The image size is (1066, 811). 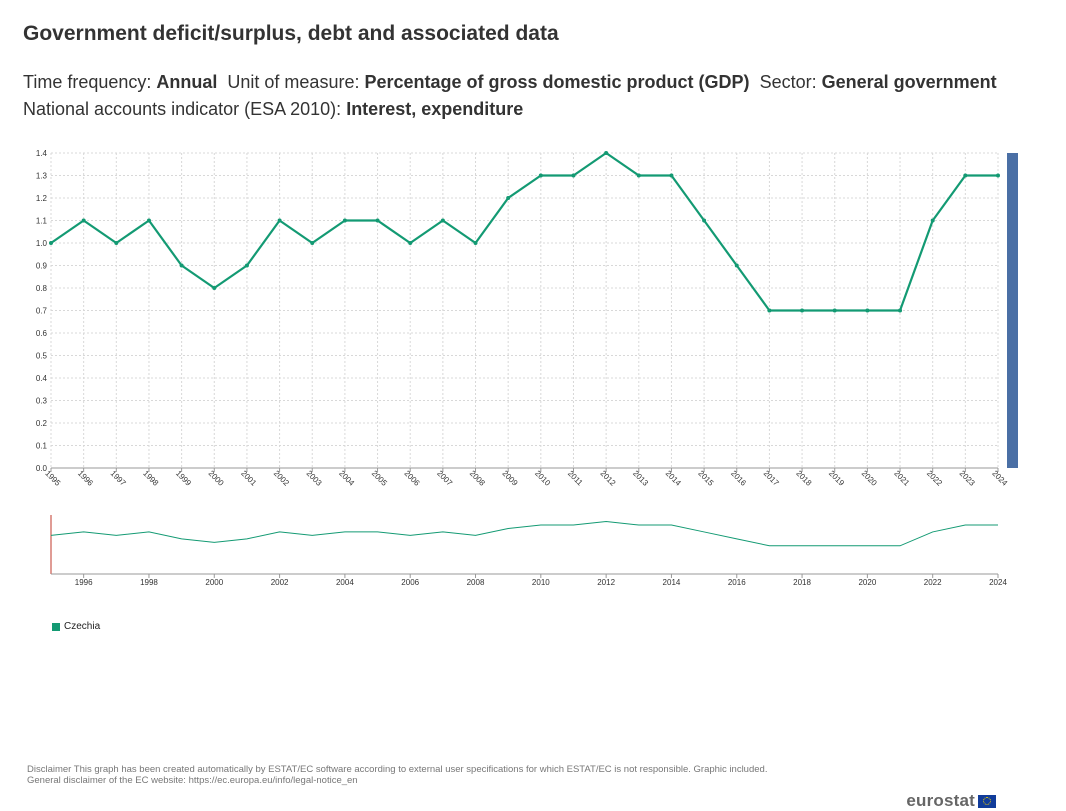 I want to click on y-tick-label: 1.1, so click(x=42, y=221).